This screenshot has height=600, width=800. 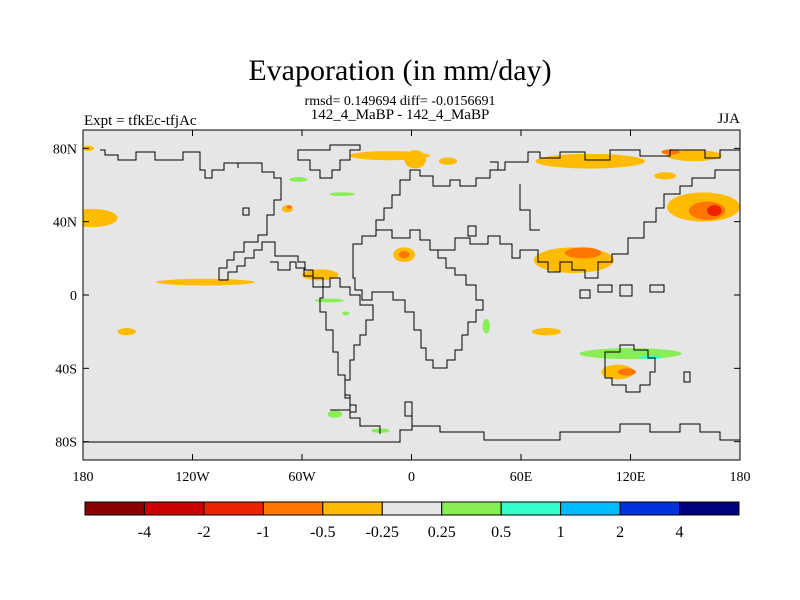 I want to click on colorbar: -4 -2 -1 -0.5 -0.25 0.25 0.5 1 2 4, so click(x=412, y=521).